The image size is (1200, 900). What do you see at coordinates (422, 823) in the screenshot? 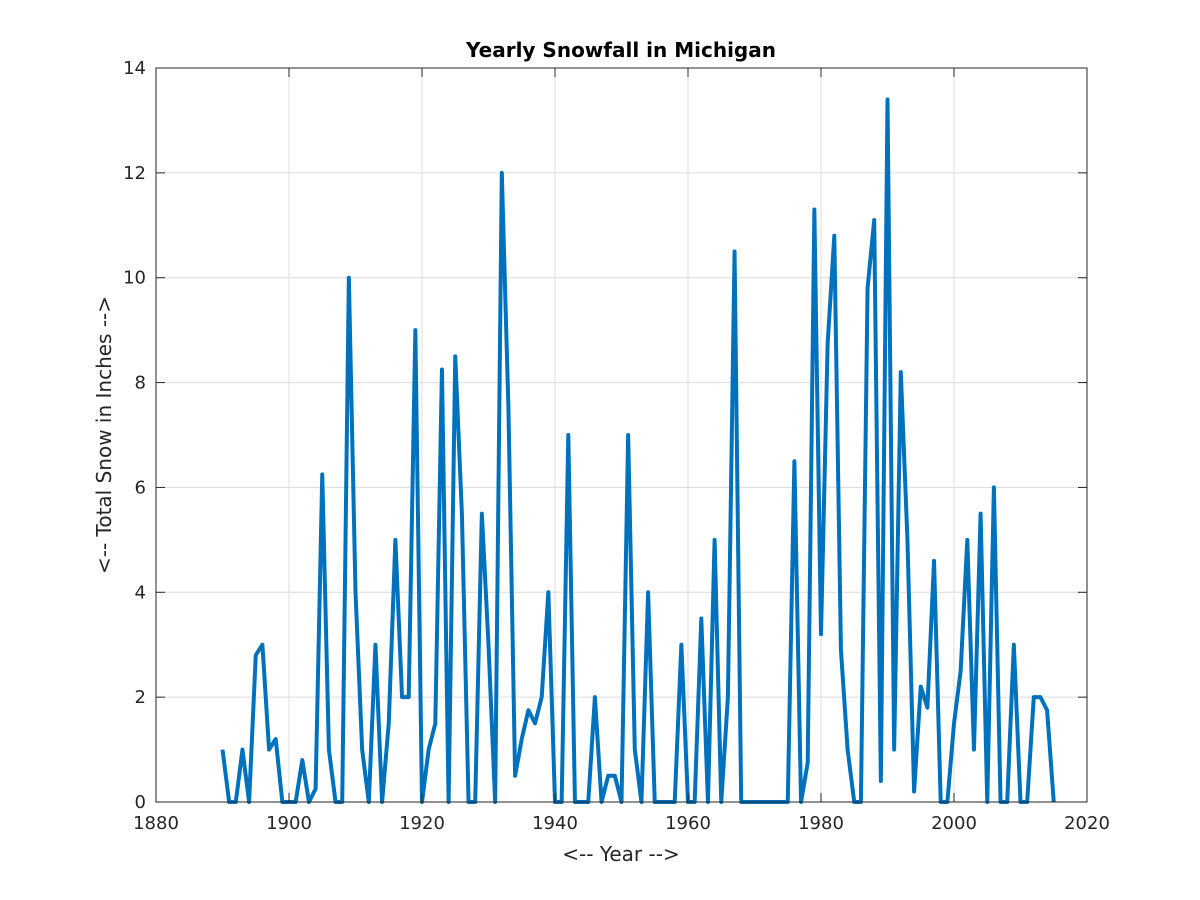
I see `x-tick-label: 1920` at bounding box center [422, 823].